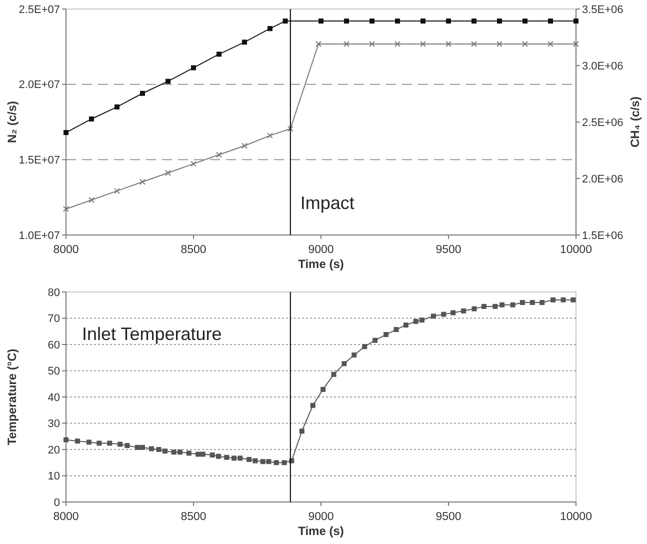 This screenshot has height=544, width=647. I want to click on y2-tick-label: 3.0E+06, so click(603, 66).